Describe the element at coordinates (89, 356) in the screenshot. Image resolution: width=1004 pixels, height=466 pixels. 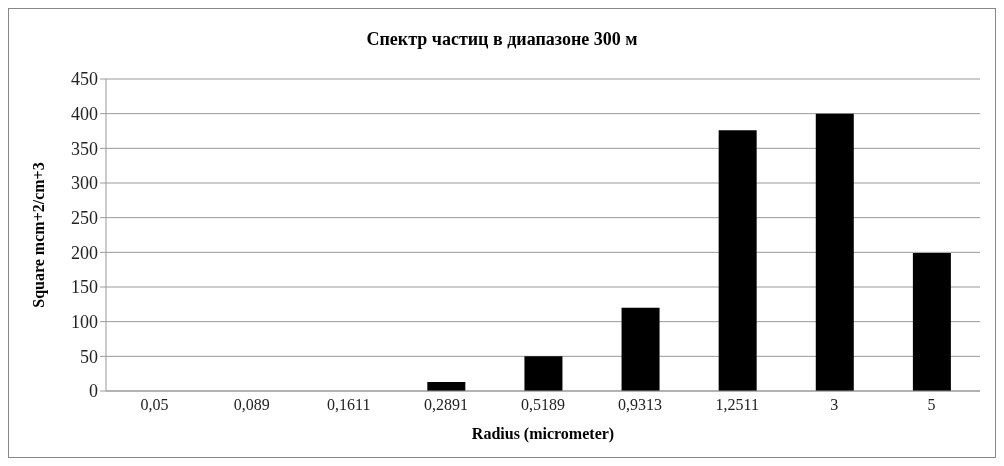
I see `y-tick-label: 50` at that location.